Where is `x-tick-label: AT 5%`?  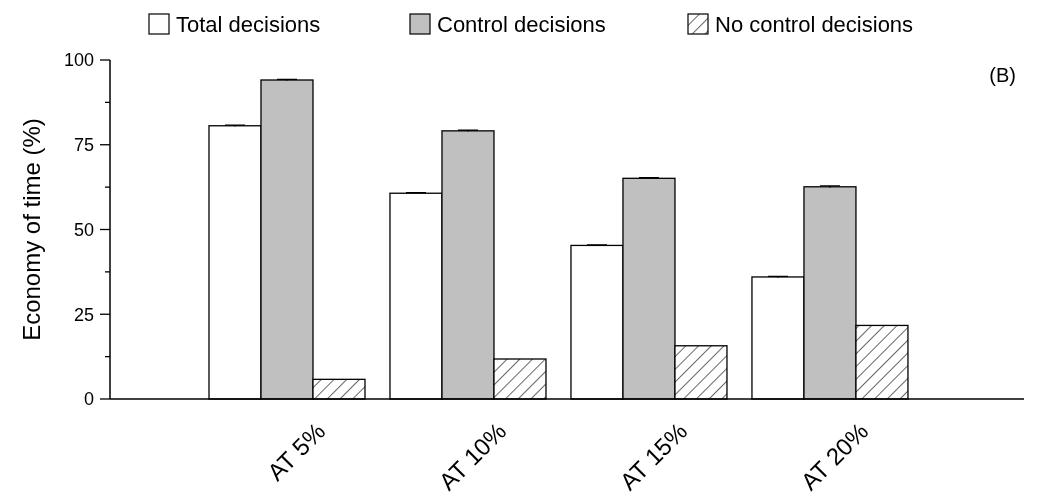 x-tick-label: AT 5% is located at coordinates (296, 451).